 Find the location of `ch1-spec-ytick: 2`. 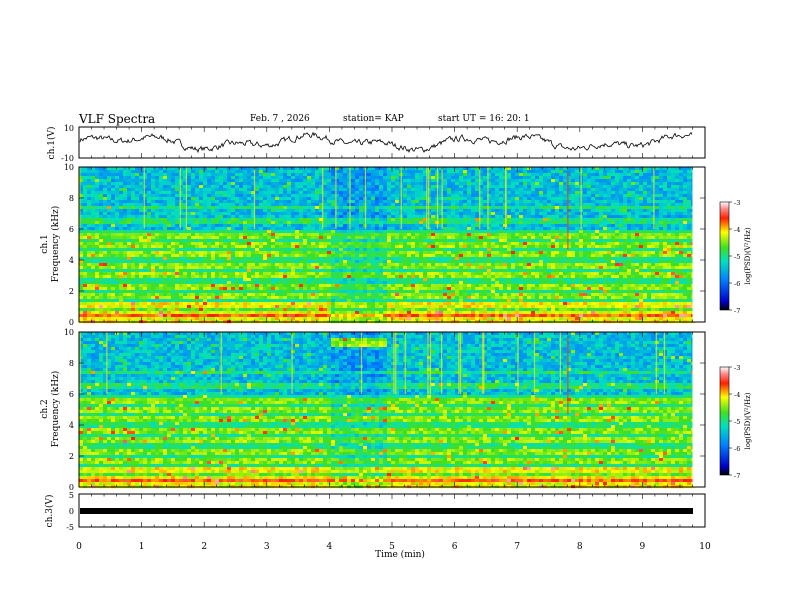

ch1-spec-ytick: 2 is located at coordinates (71, 291).